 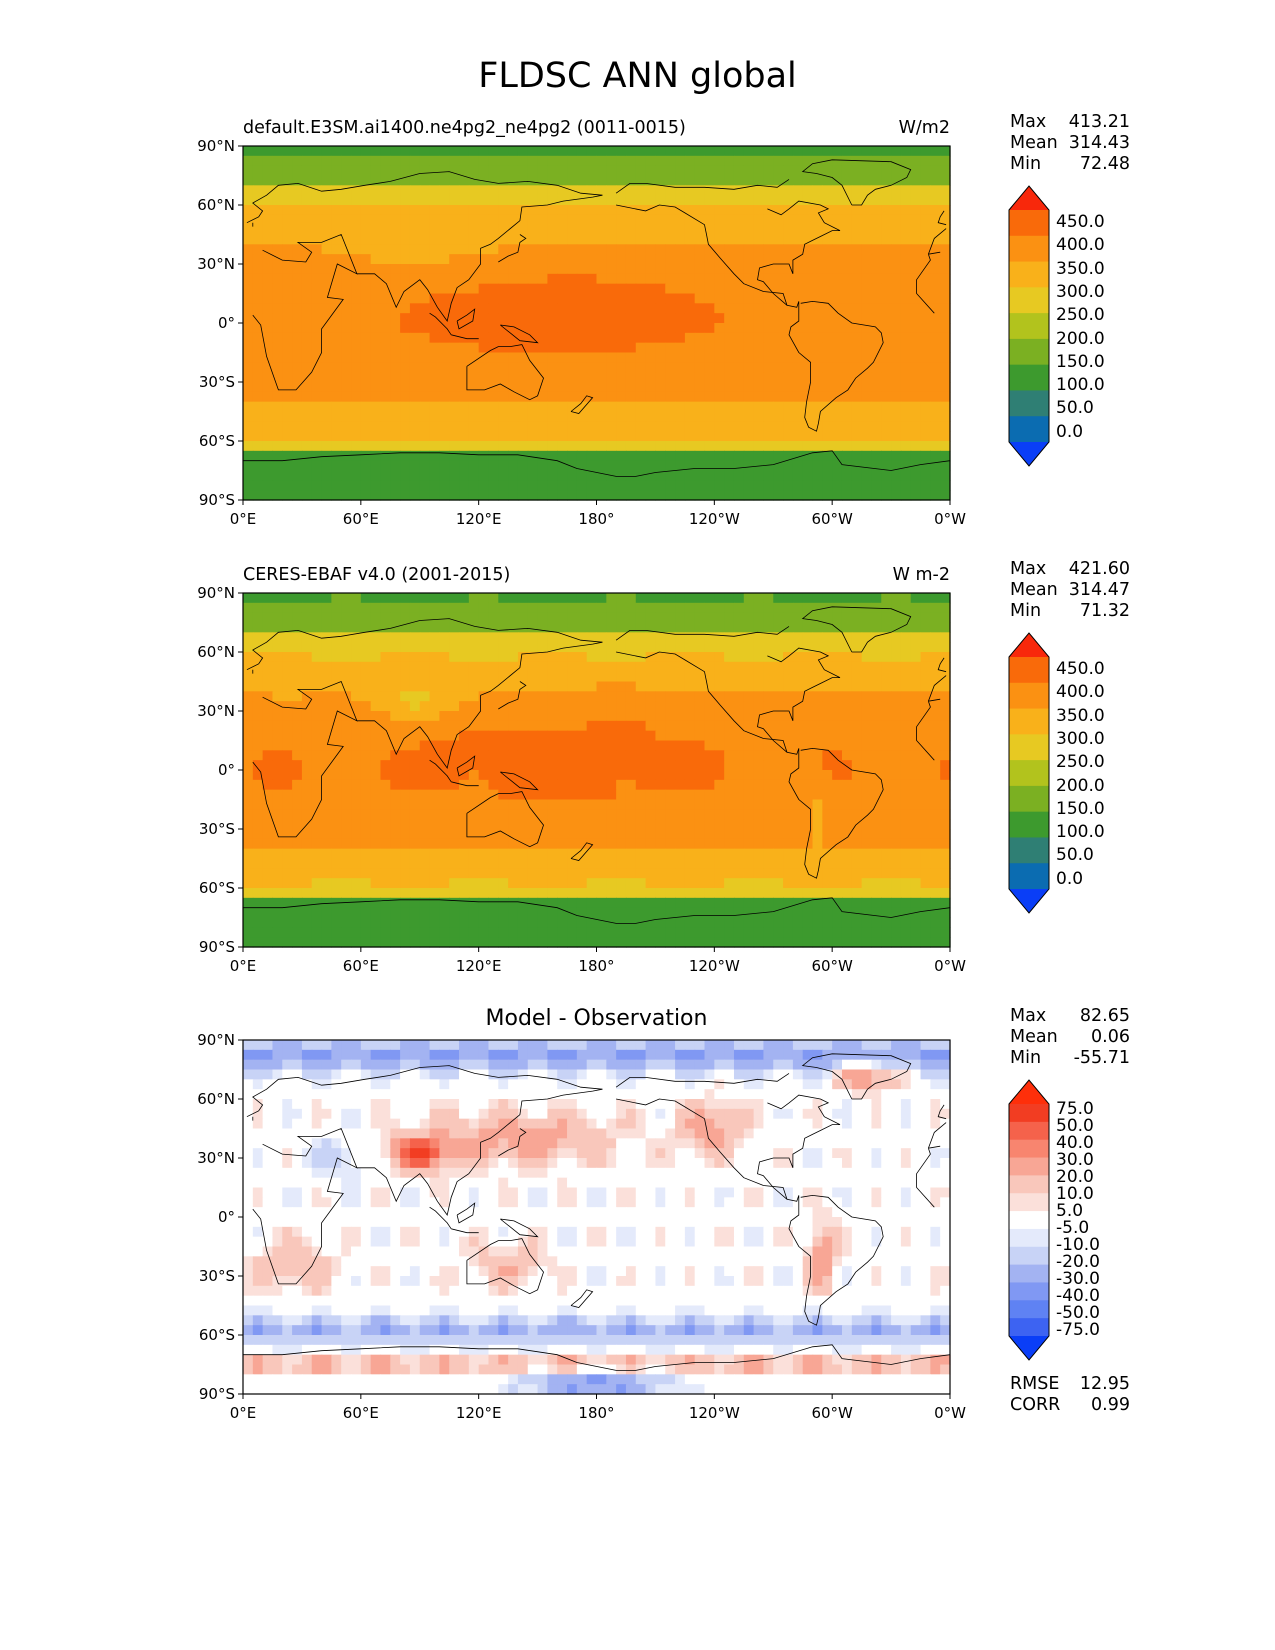 I want to click on colorbar-label: 100.0, so click(x=1080, y=832).